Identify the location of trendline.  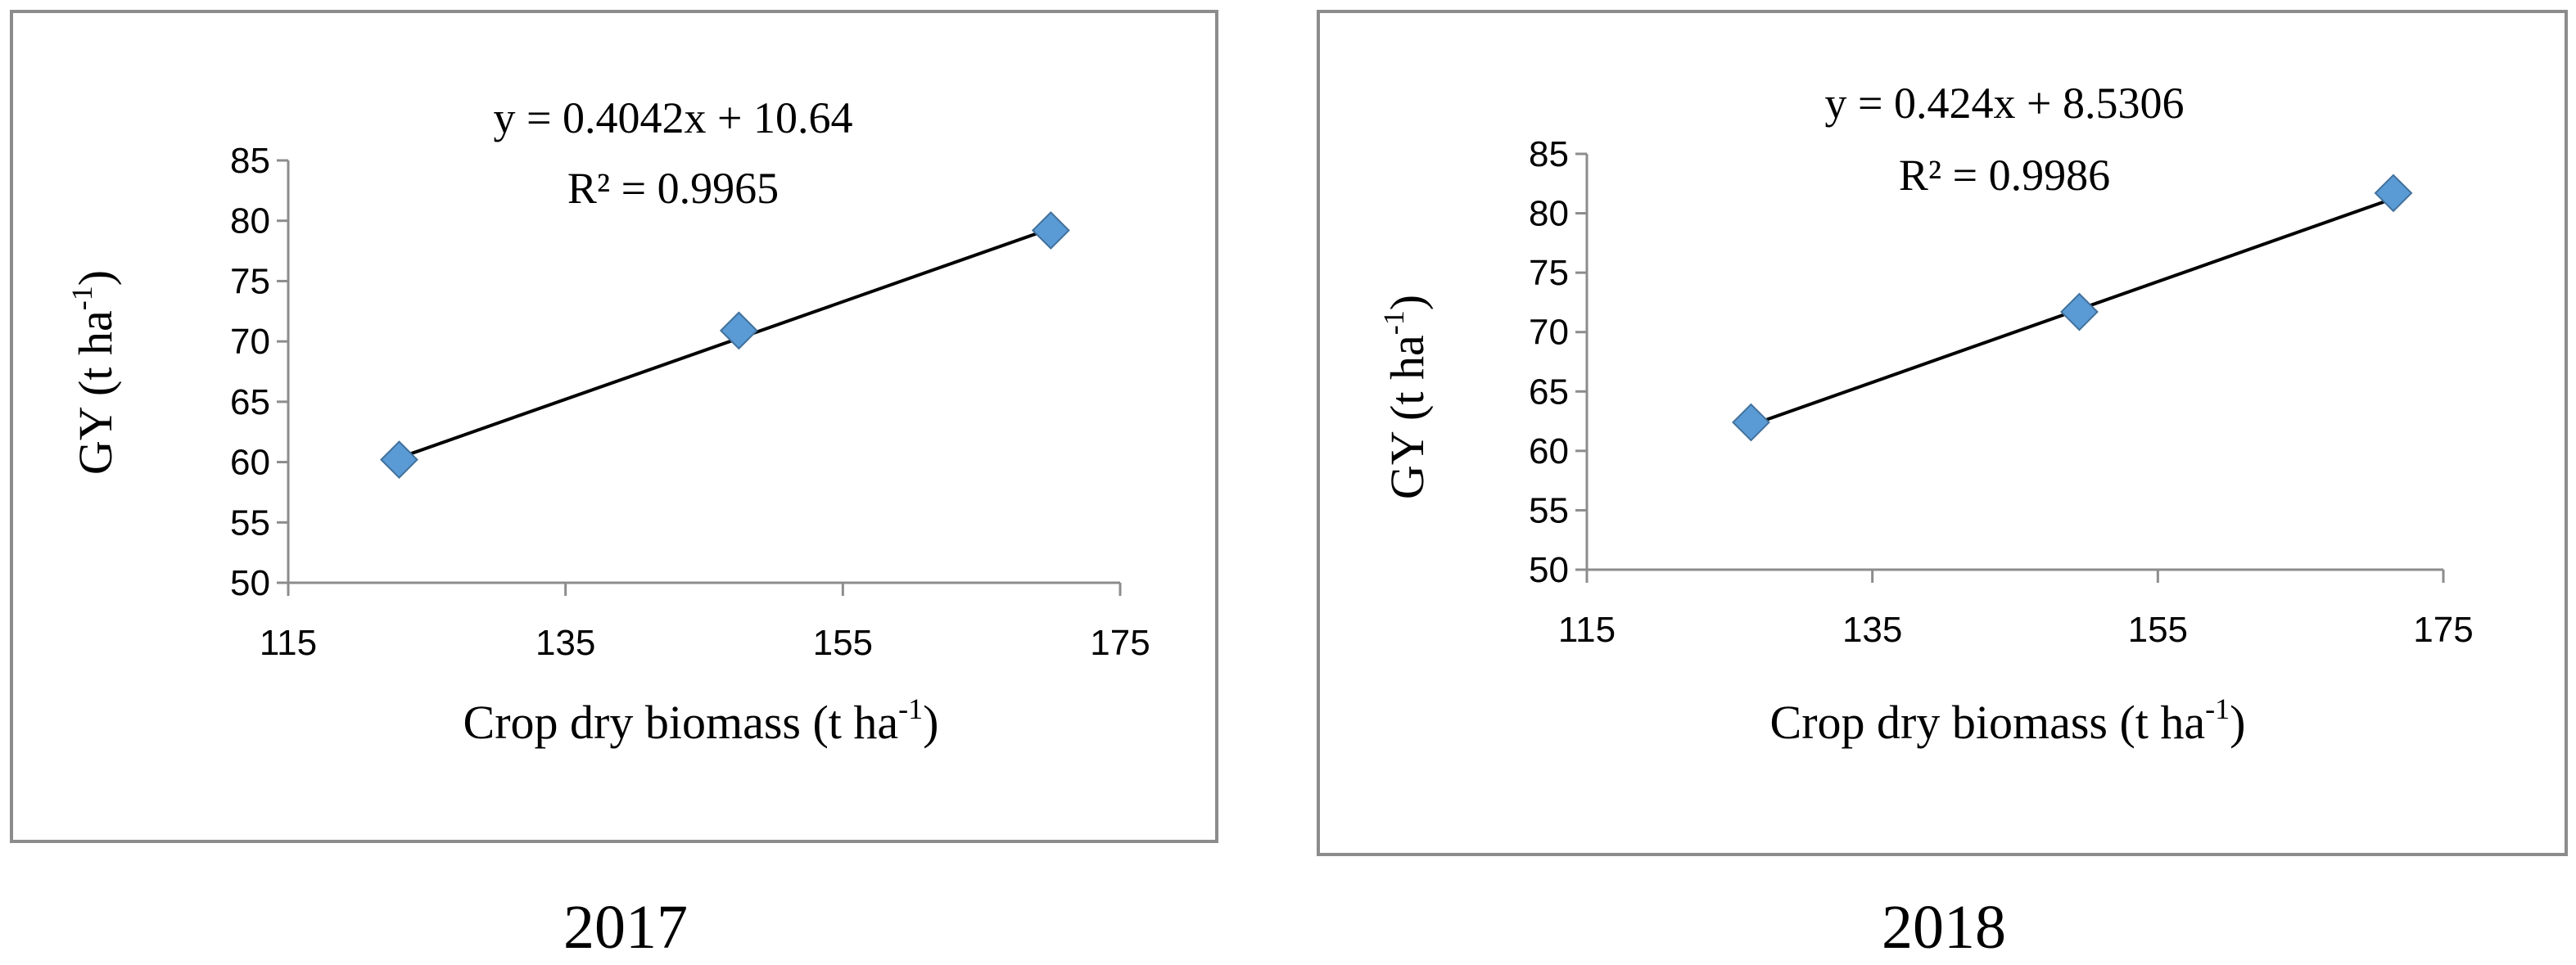
(724, 344).